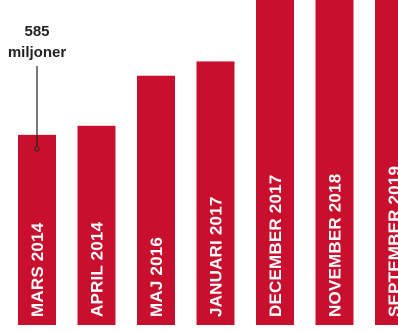 The height and width of the screenshot is (331, 398). I want to click on tick-label-maj-2016: MAJ 2016, so click(156, 277).